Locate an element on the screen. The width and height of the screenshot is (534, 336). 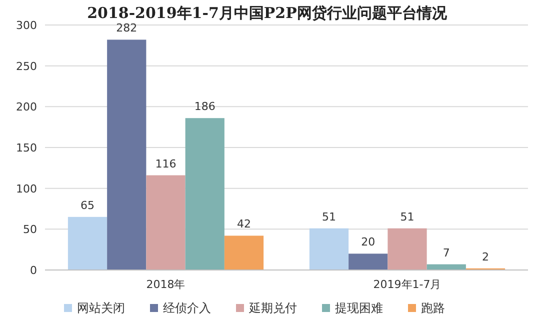
y-tick-label: 100 is located at coordinates (26, 189).